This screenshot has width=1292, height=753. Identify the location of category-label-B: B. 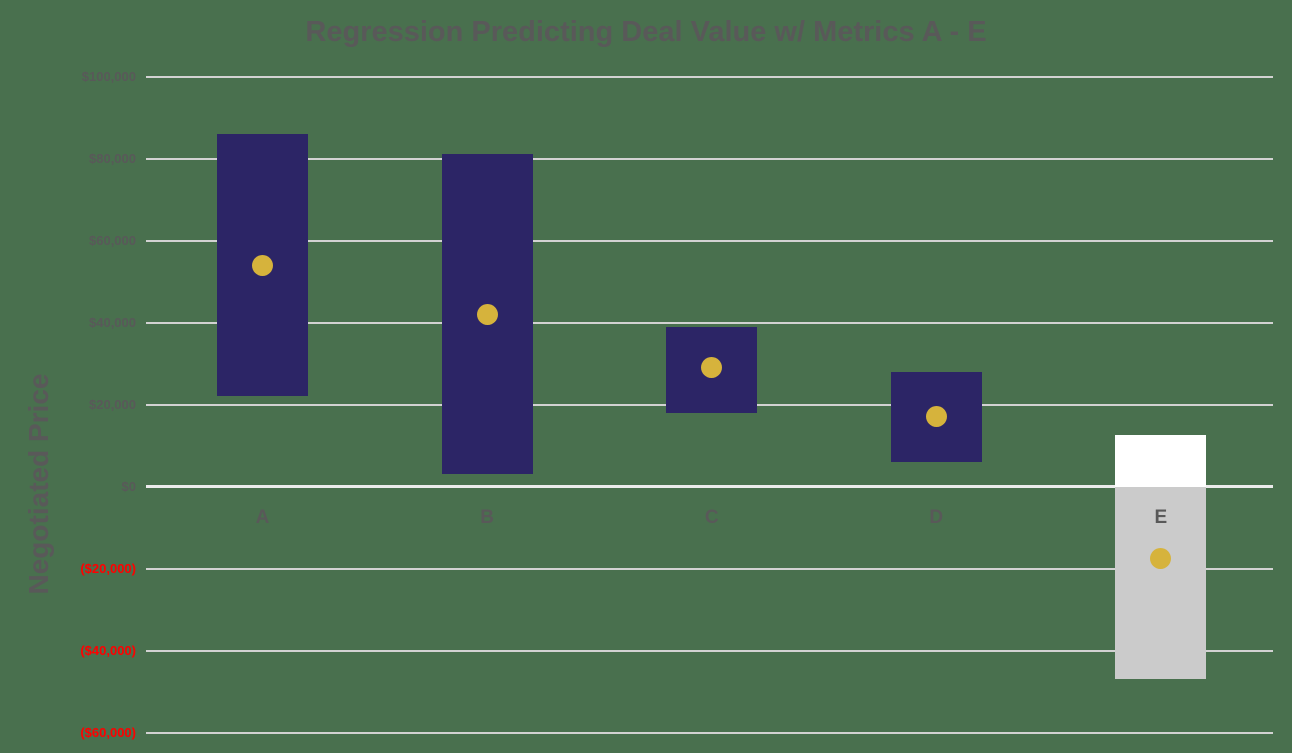
(487, 517).